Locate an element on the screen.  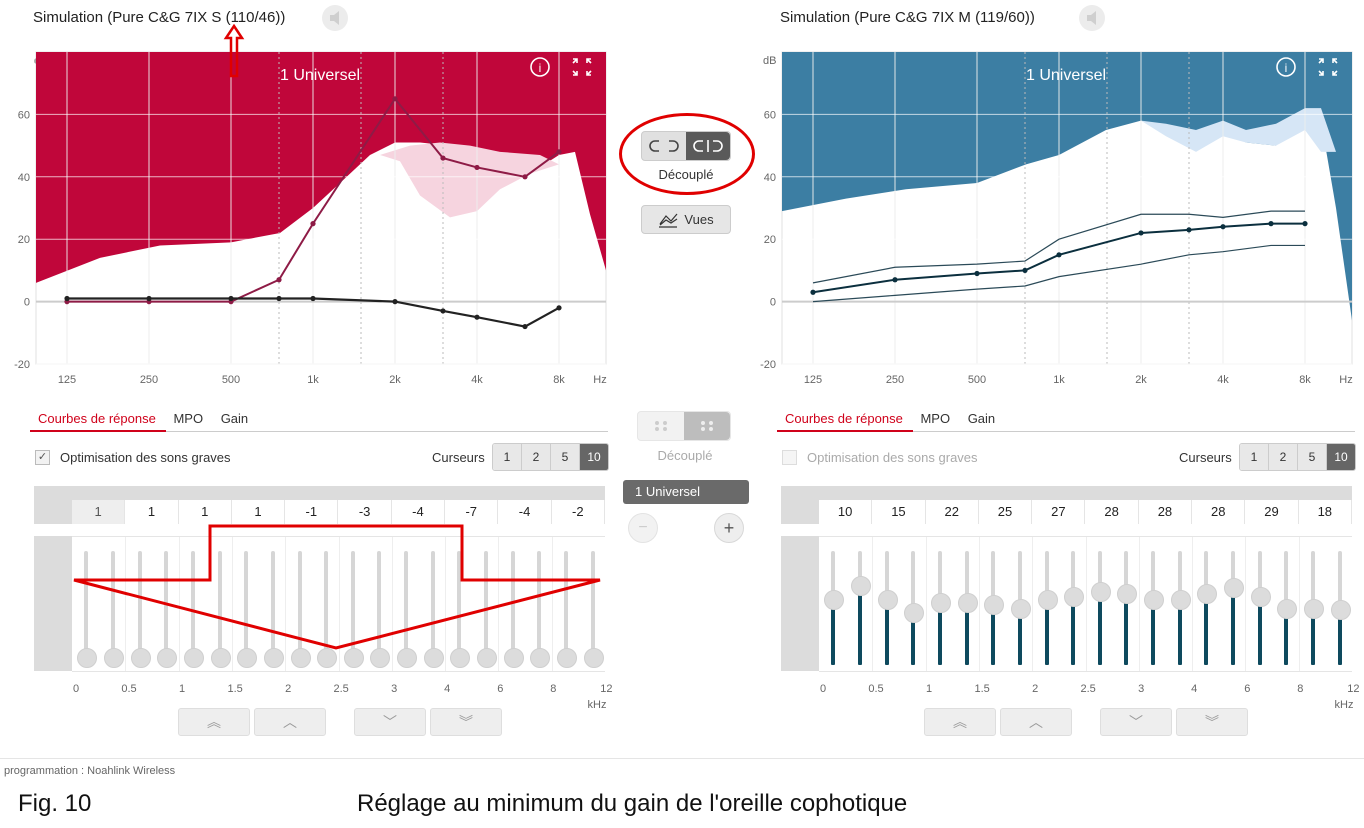
cursor-option-1: 1 is located at coordinates (1254, 457).